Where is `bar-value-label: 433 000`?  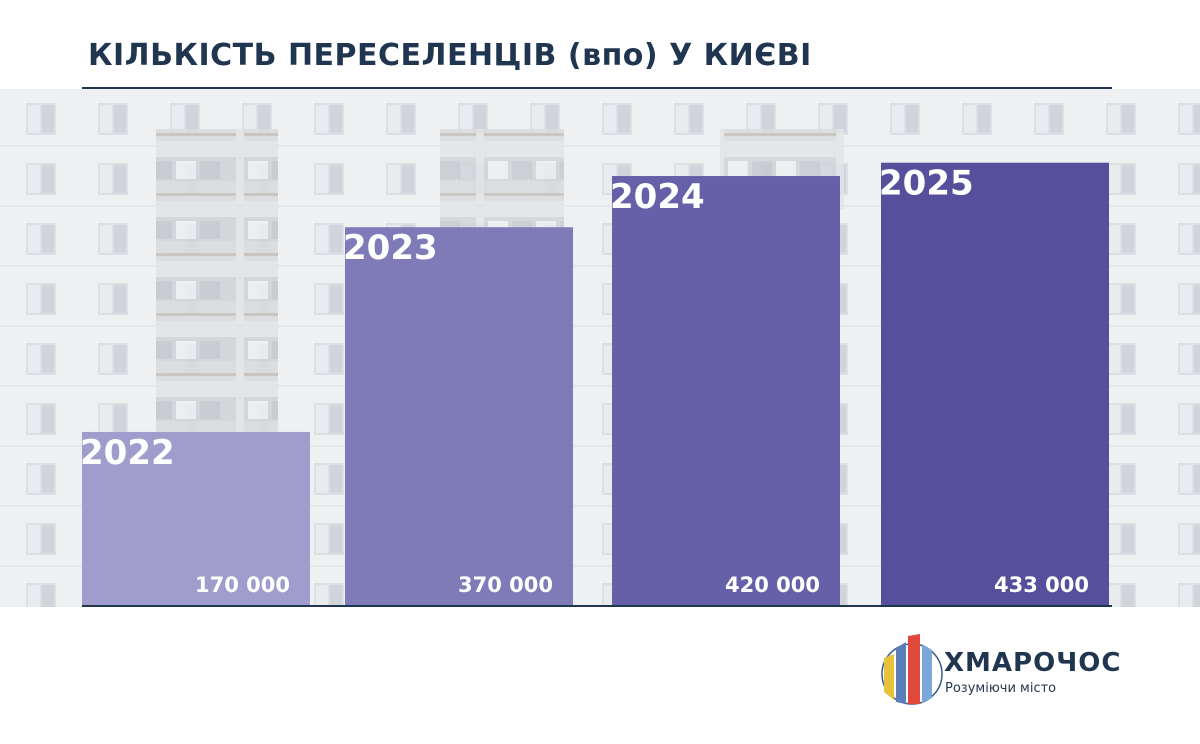
bar-value-label: 433 000 is located at coordinates (1041, 585).